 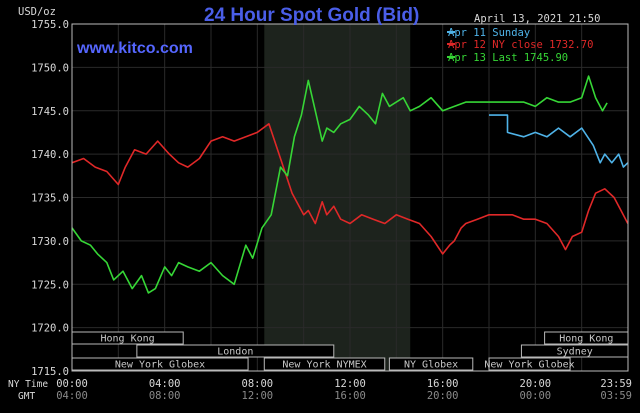 I want to click on legend-entry-apr11: Apr 11 Sunday, so click(x=489, y=33).